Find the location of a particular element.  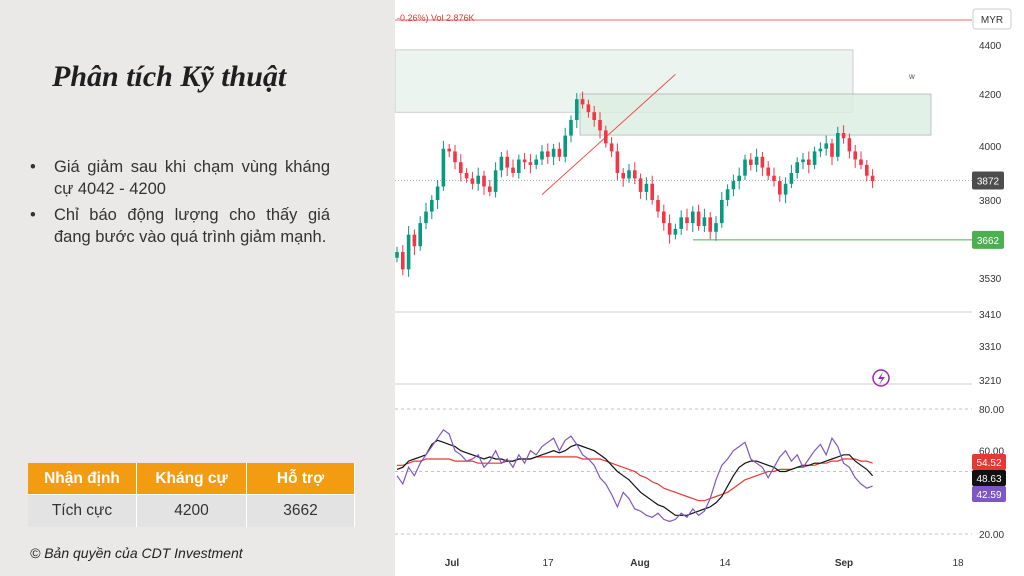

oscillator-value-label: 54.52 is located at coordinates (988, 463).